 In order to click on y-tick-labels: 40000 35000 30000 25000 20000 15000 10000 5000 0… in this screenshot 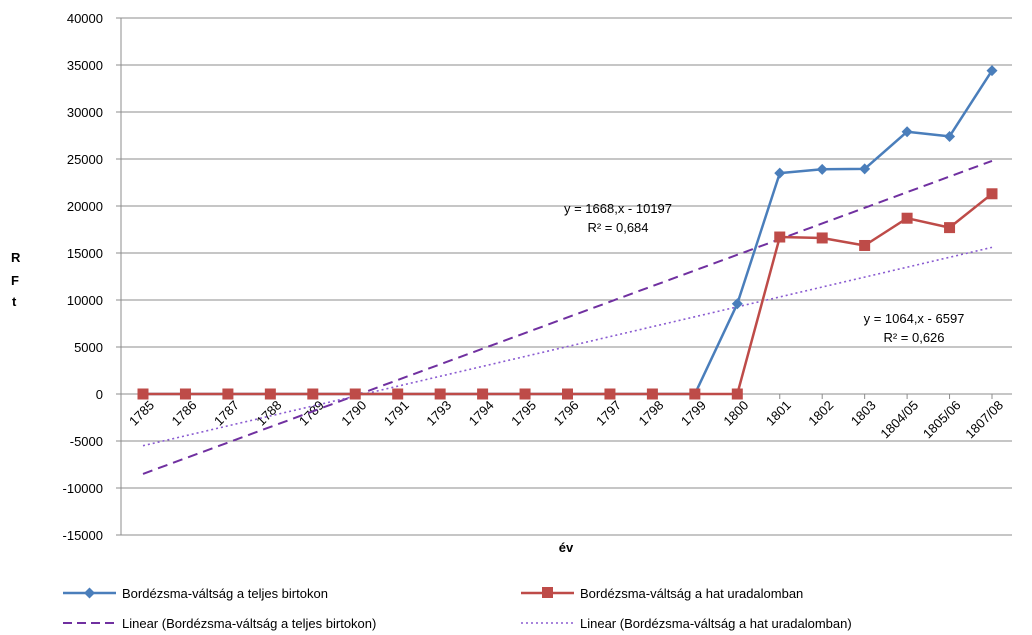, I will do `click(83, 277)`.